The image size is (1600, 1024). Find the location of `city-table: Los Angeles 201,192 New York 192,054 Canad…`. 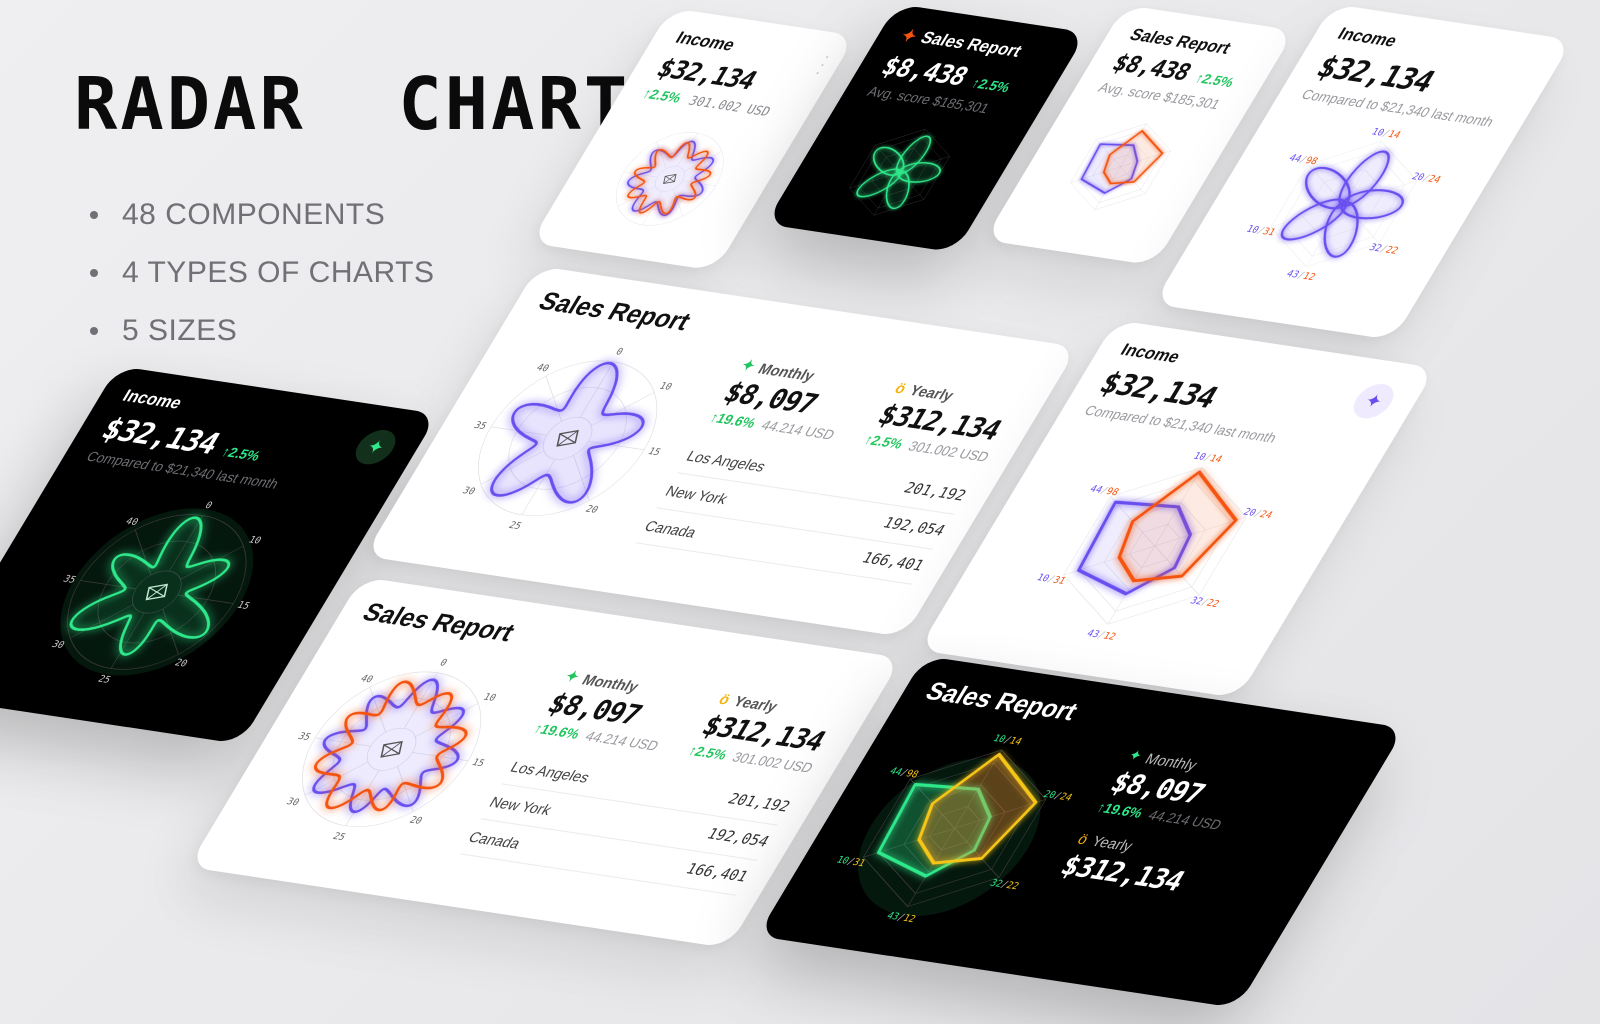

city-table: Los Angeles 201,192 New York 192,054 Canad… is located at coordinates (805, 511).